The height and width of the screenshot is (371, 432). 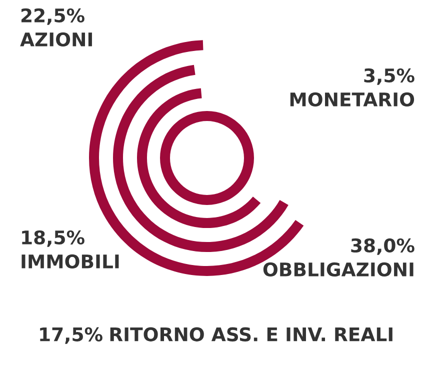 What do you see at coordinates (56, 39) in the screenshot?
I see `category-label: AZIONI` at bounding box center [56, 39].